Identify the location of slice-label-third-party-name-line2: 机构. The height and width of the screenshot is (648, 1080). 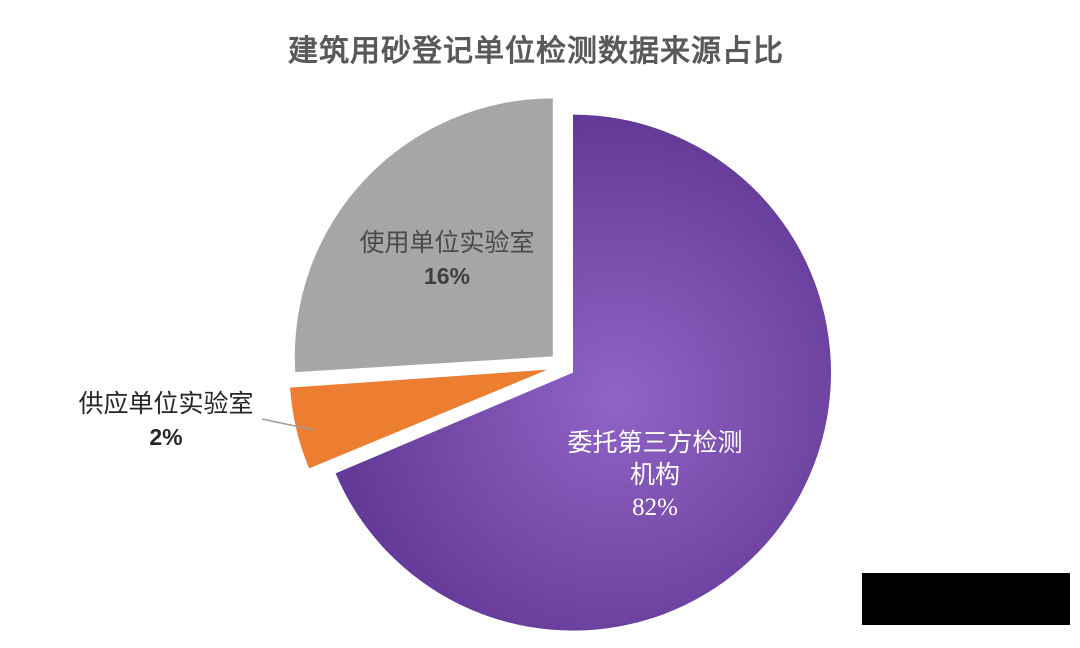
(655, 475).